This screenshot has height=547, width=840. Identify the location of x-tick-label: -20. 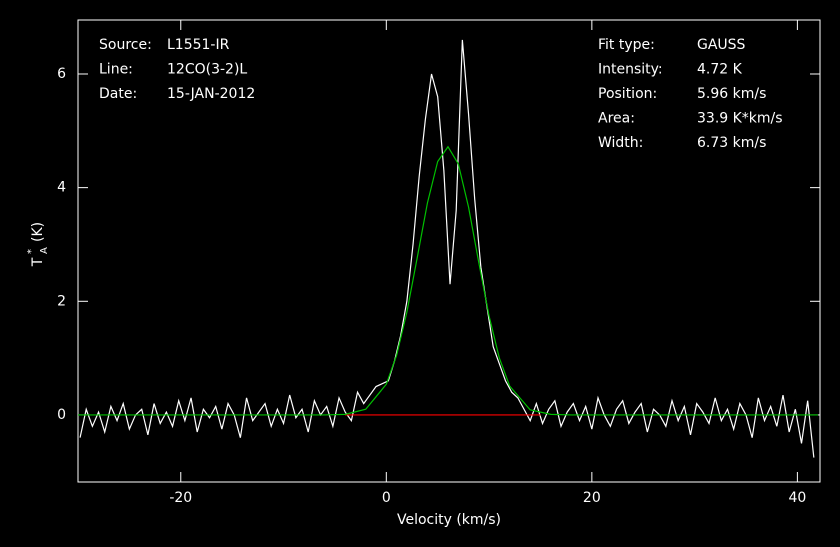
(180, 498).